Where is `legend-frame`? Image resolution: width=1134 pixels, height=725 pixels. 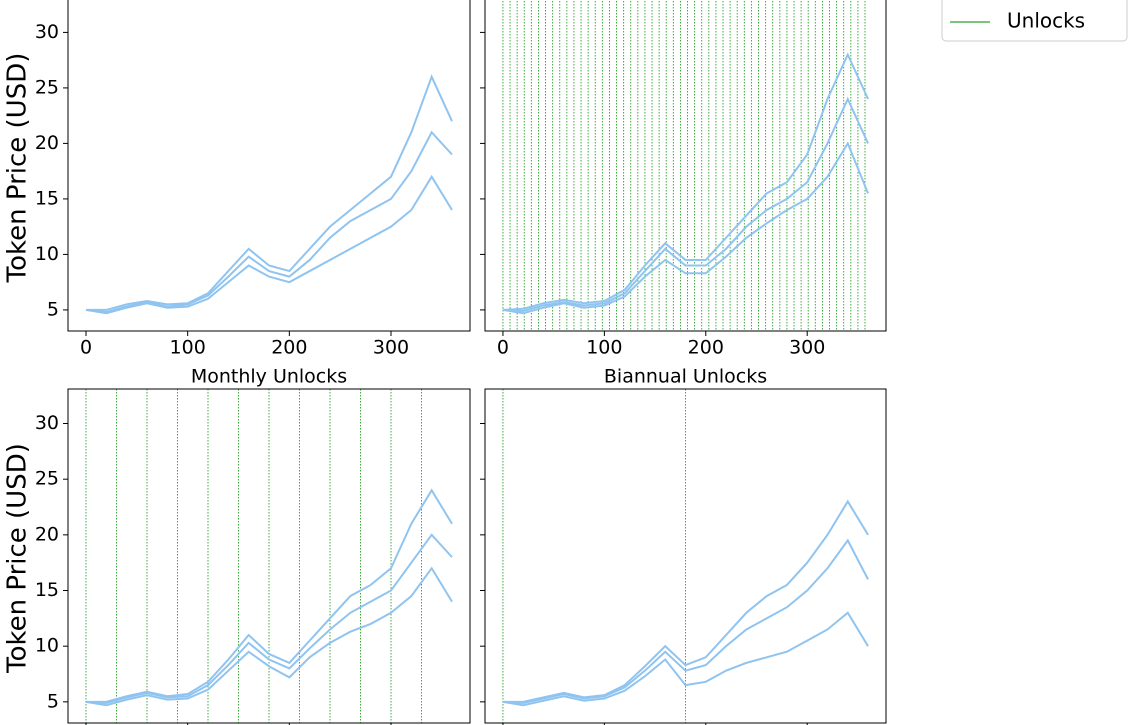
legend-frame is located at coordinates (1034, 21).